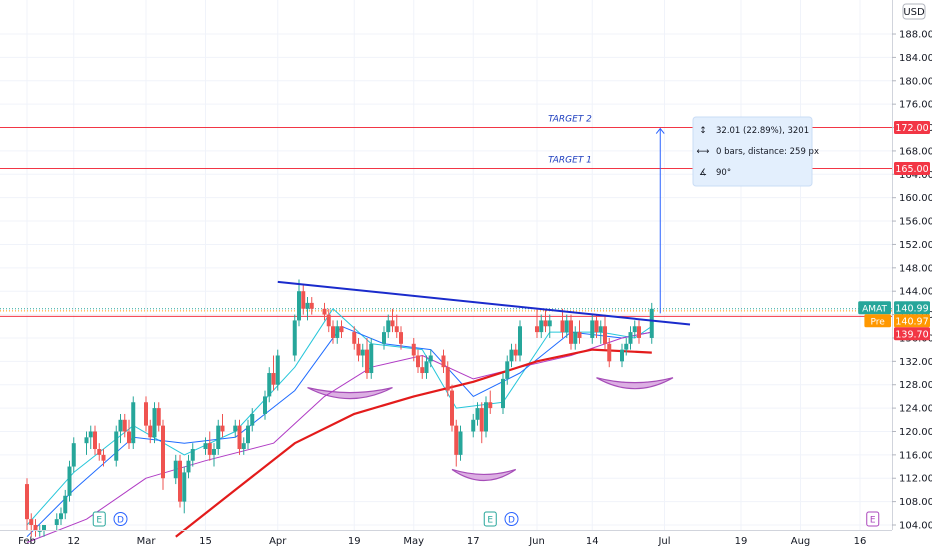 This screenshot has height=550, width=932. What do you see at coordinates (914, 11) in the screenshot?
I see `currency-badge: USD` at bounding box center [914, 11].